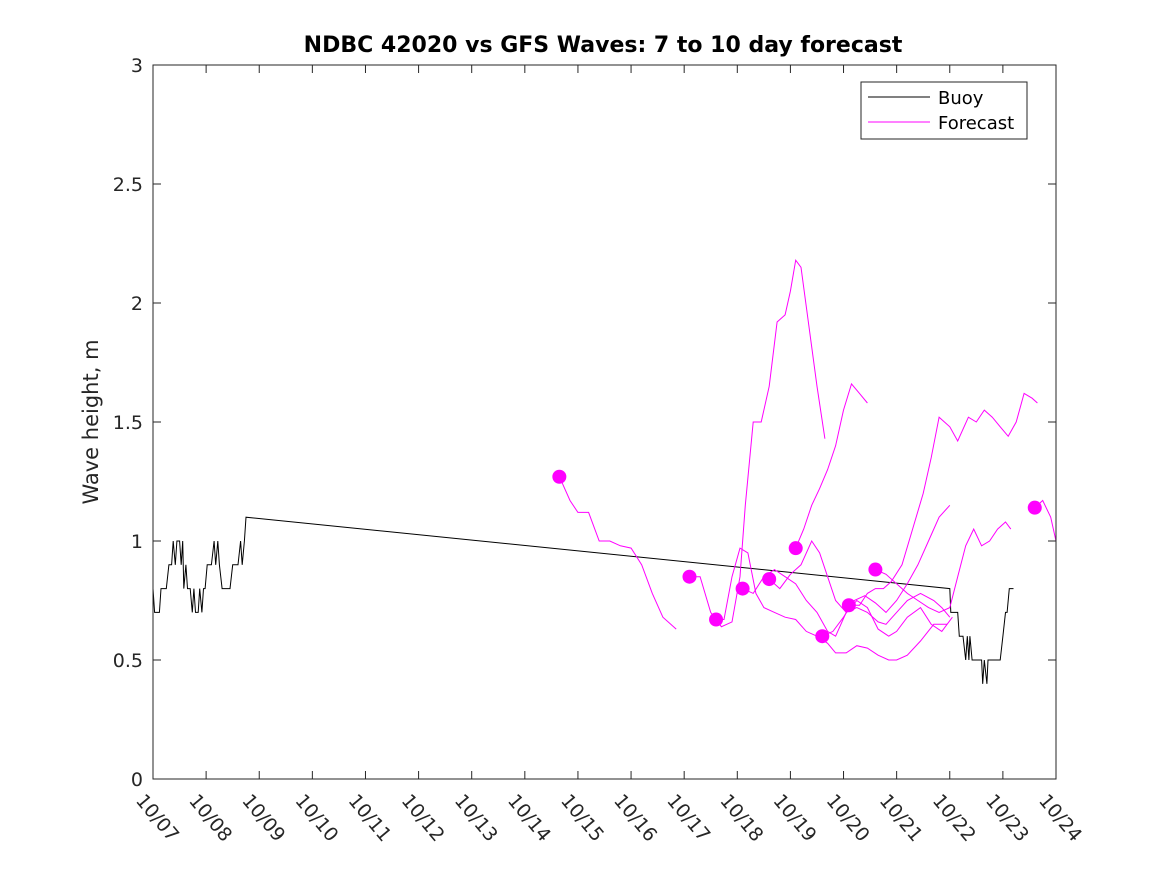  Describe the element at coordinates (137, 304) in the screenshot. I see `y-tick-label: 2` at that location.